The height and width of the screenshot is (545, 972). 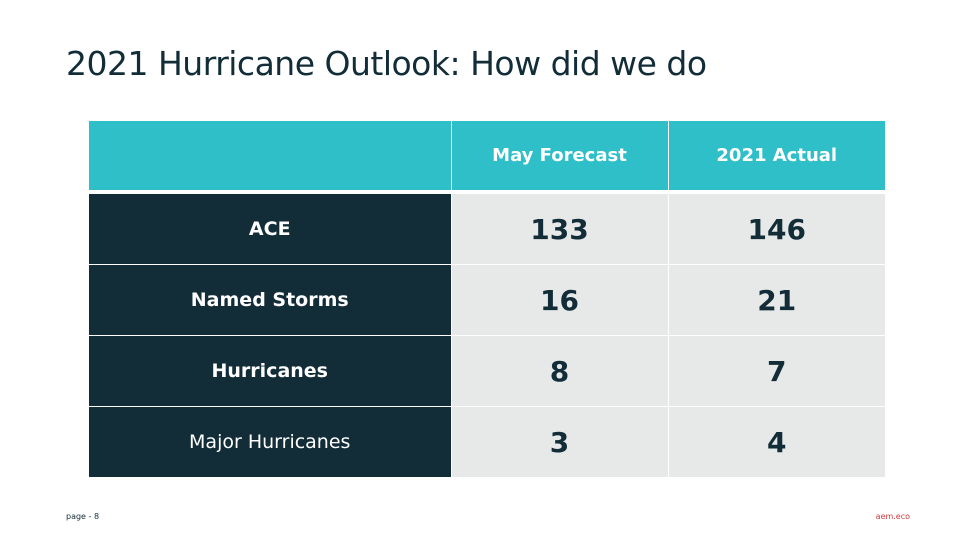 I want to click on table-row: Major Hurricanes 3 4, so click(x=487, y=441).